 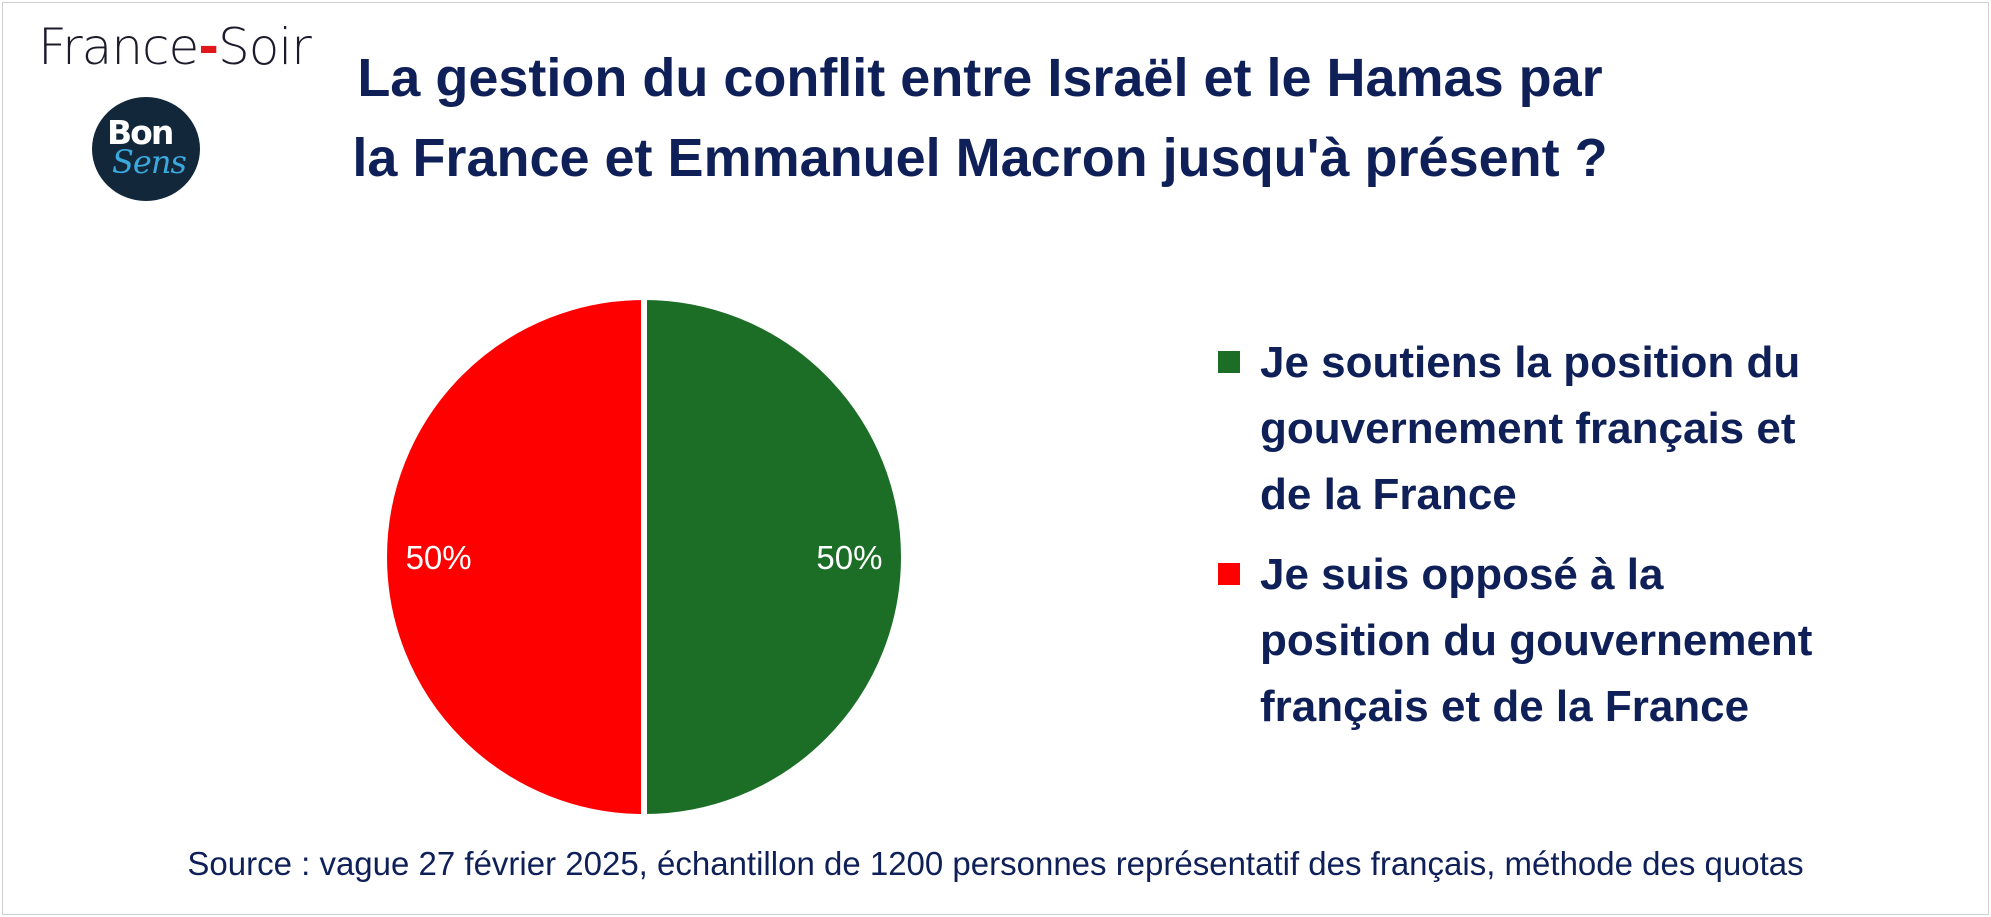 I want to click on pie-label-support: 50%, so click(x=849, y=557).